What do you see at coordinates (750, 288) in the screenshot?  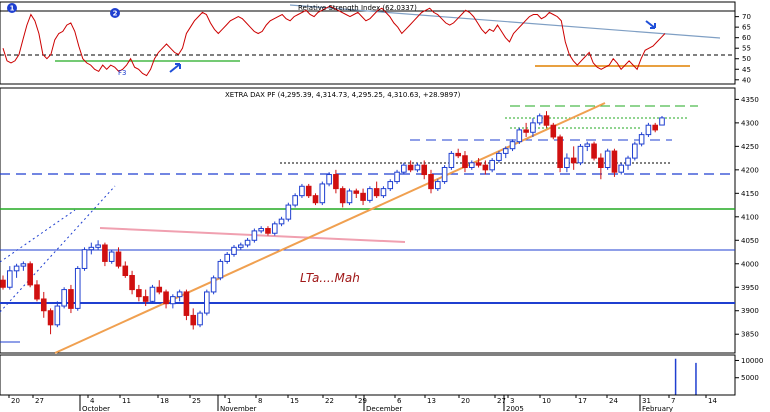 I see `price-tick-label: 3950` at bounding box center [750, 288].